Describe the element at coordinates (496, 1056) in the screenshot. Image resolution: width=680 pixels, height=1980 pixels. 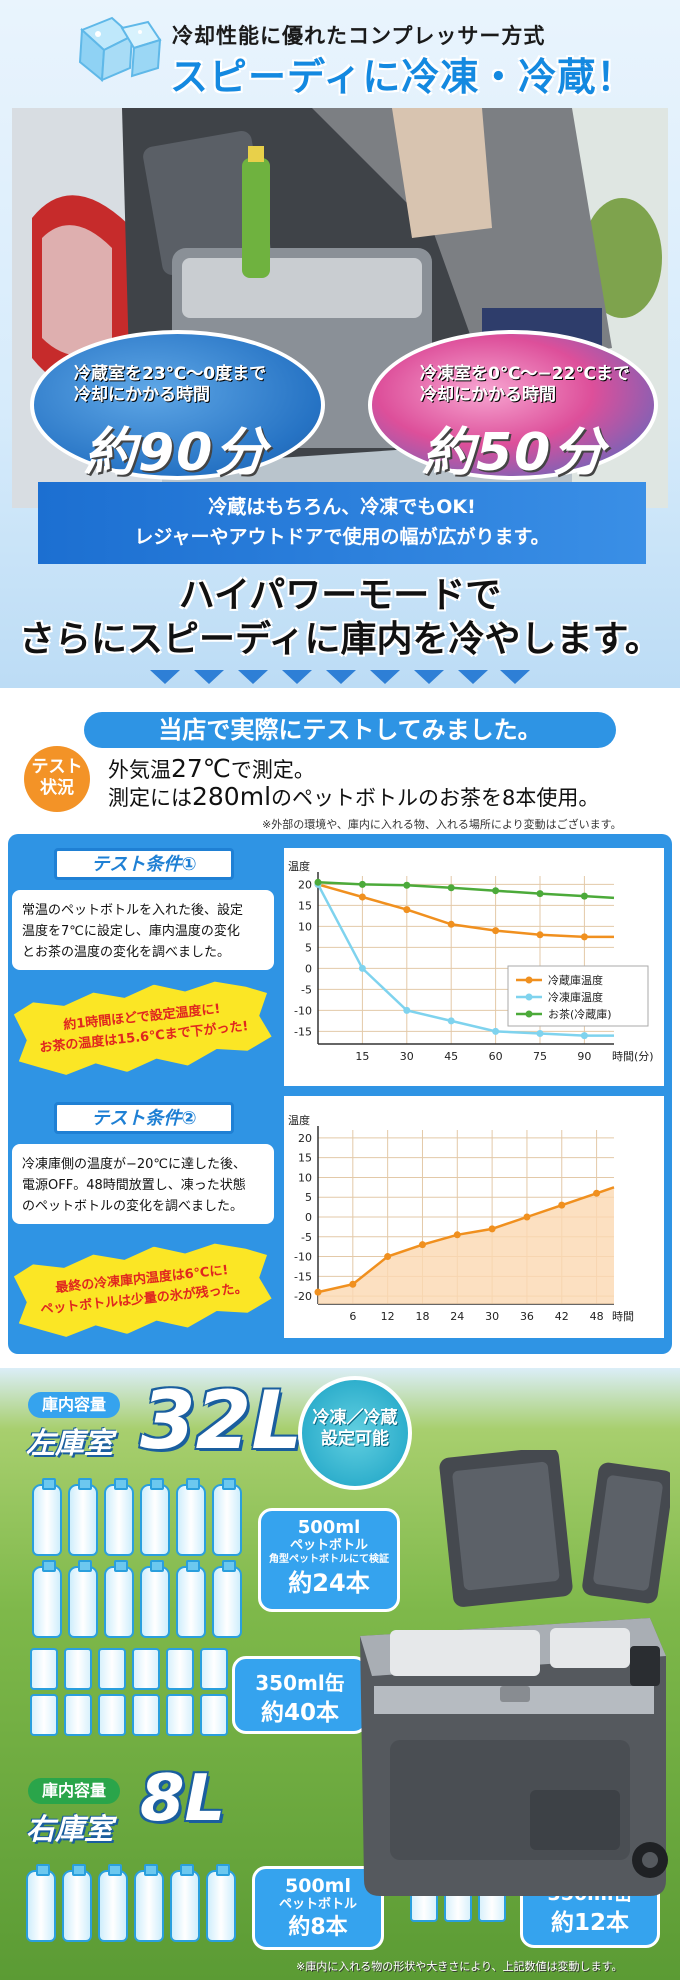
I see `x-tick-label: 60` at that location.